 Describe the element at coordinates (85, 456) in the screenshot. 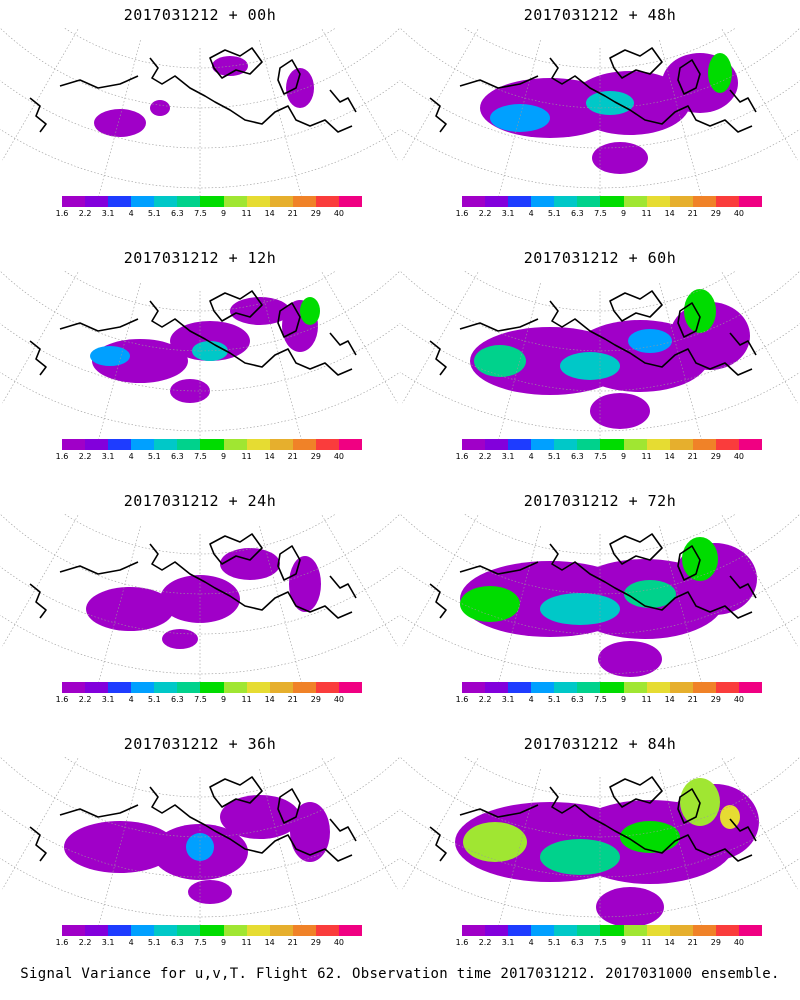

I see `colorbar-tick-label: 2.2` at that location.